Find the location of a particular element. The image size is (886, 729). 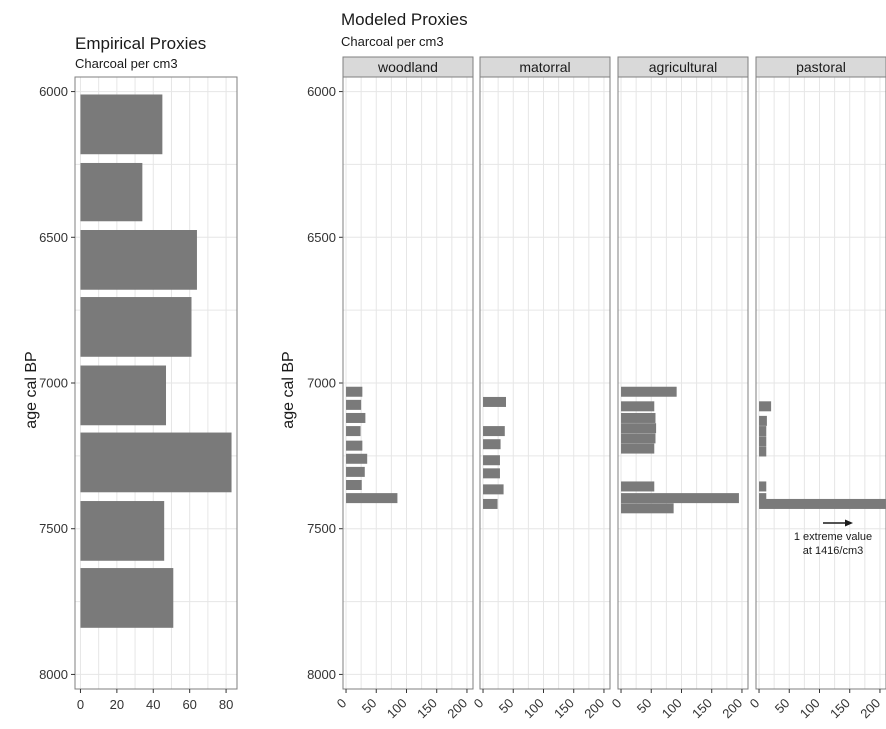

empirical-x-tick-label: 80 is located at coordinates (226, 704).